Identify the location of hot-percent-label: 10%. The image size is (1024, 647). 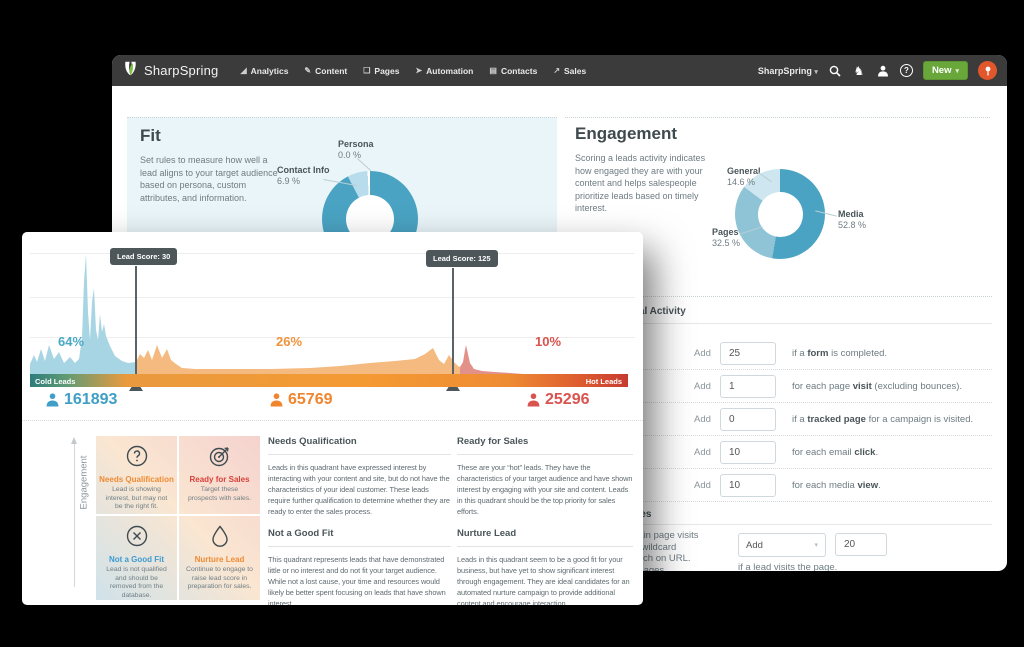
(548, 341).